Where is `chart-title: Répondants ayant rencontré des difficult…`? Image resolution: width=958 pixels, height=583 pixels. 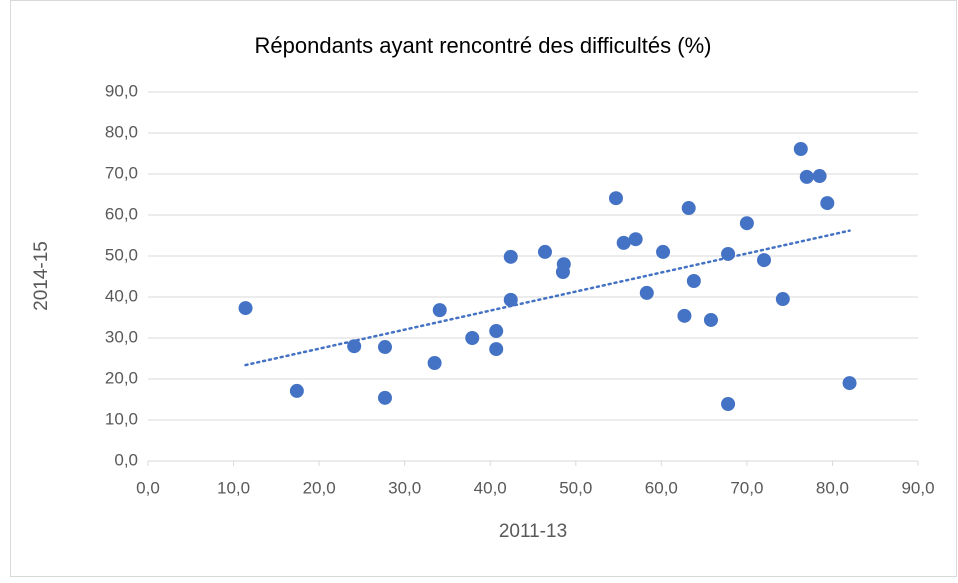 chart-title: Répondants ayant rencontré des difficult… is located at coordinates (483, 45).